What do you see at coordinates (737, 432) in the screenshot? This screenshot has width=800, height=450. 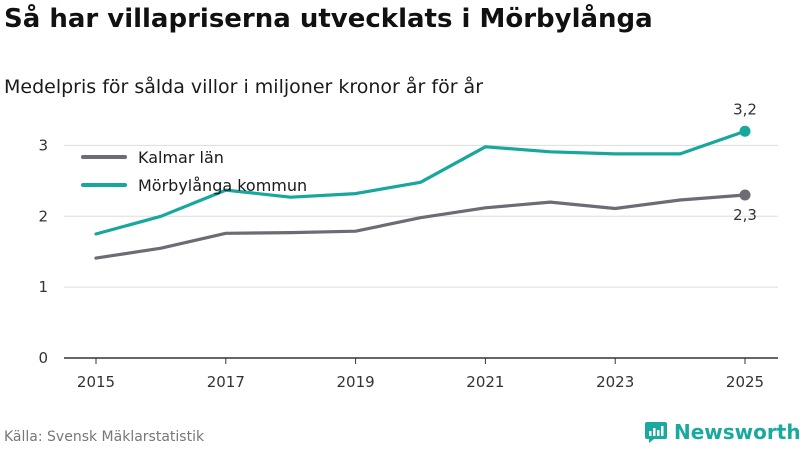 I see `brand-name: Newsworthy` at bounding box center [737, 432].